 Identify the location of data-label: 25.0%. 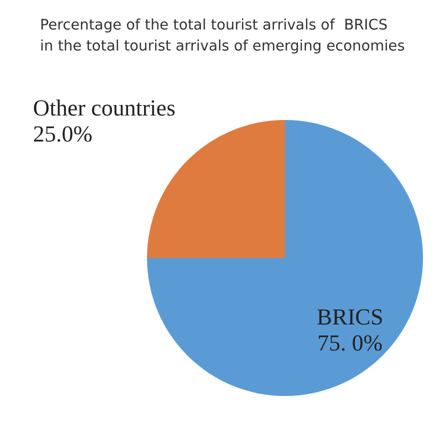
(62, 134).